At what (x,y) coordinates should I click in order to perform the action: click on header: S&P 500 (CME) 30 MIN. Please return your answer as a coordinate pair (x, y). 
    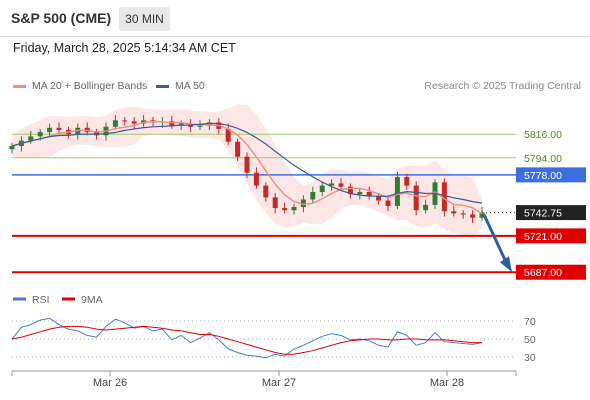
    Looking at the image, I should click on (295, 18).